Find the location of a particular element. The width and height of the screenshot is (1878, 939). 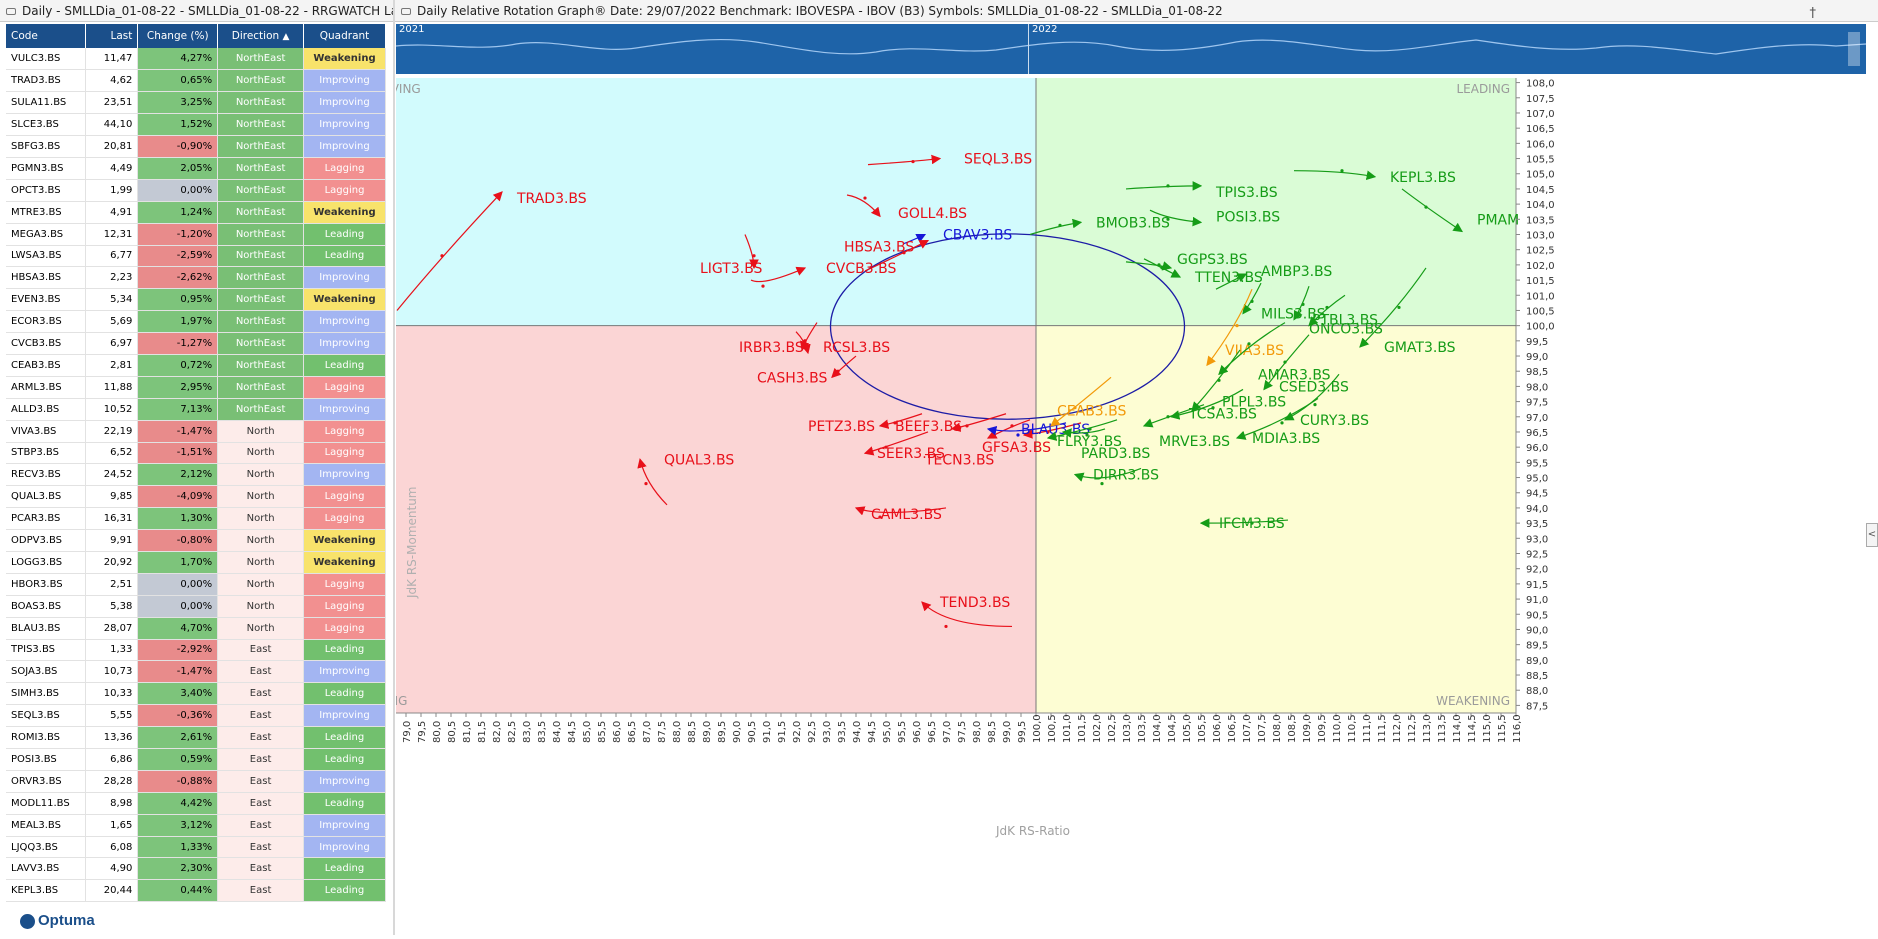

column-header-change: Change (%) is located at coordinates (178, 36).